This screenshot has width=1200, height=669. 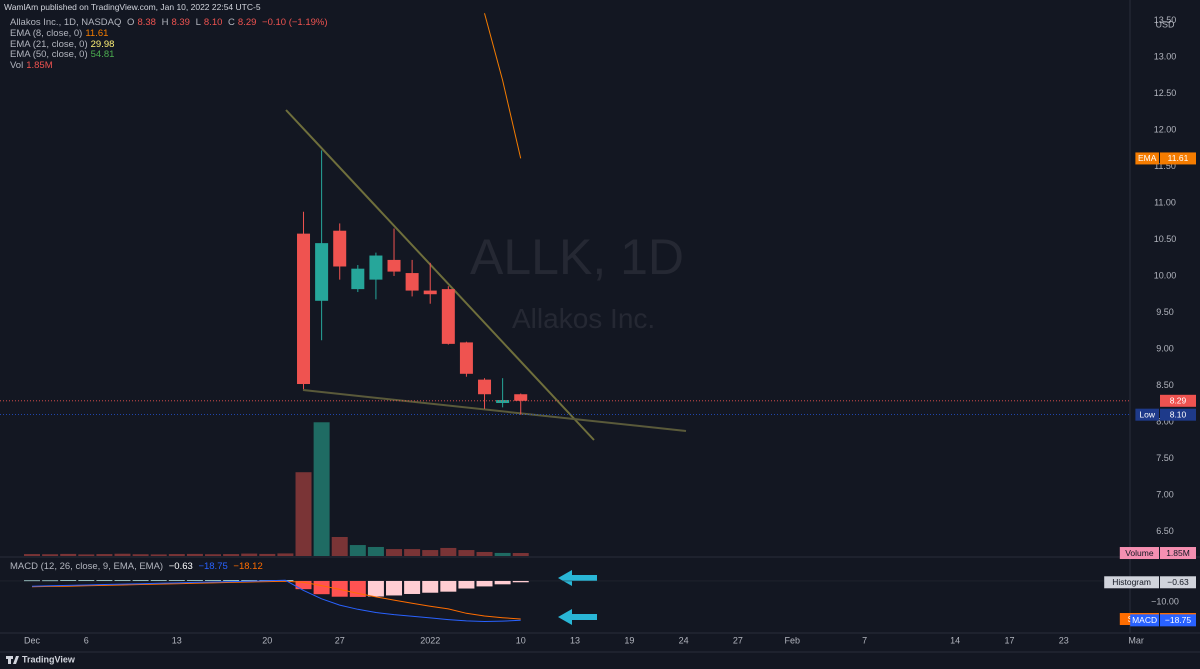 I want to click on x-tick-label: 6, so click(x=86, y=640).